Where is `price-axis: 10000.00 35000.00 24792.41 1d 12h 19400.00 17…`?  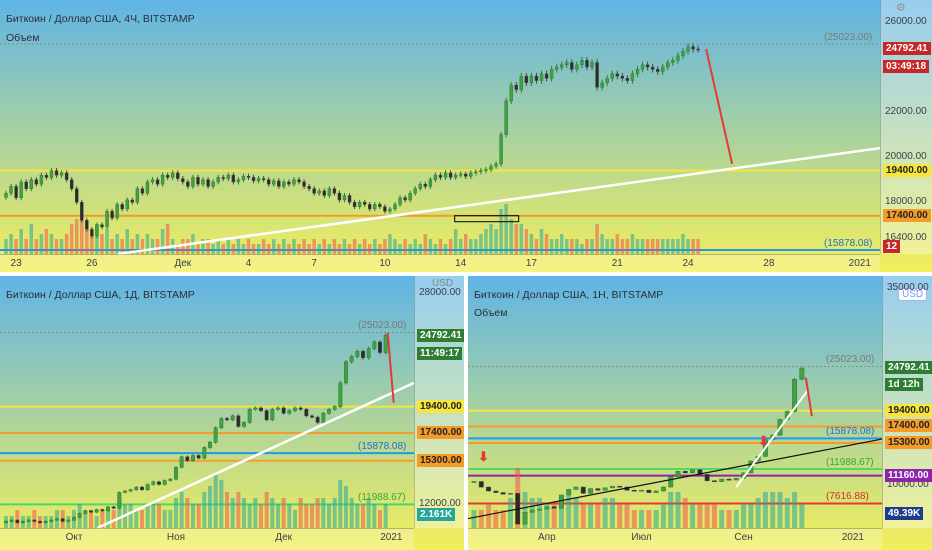
price-axis: 10000.00 35000.00 24792.41 1d 12h 19400.00 17… is located at coordinates (907, 402).